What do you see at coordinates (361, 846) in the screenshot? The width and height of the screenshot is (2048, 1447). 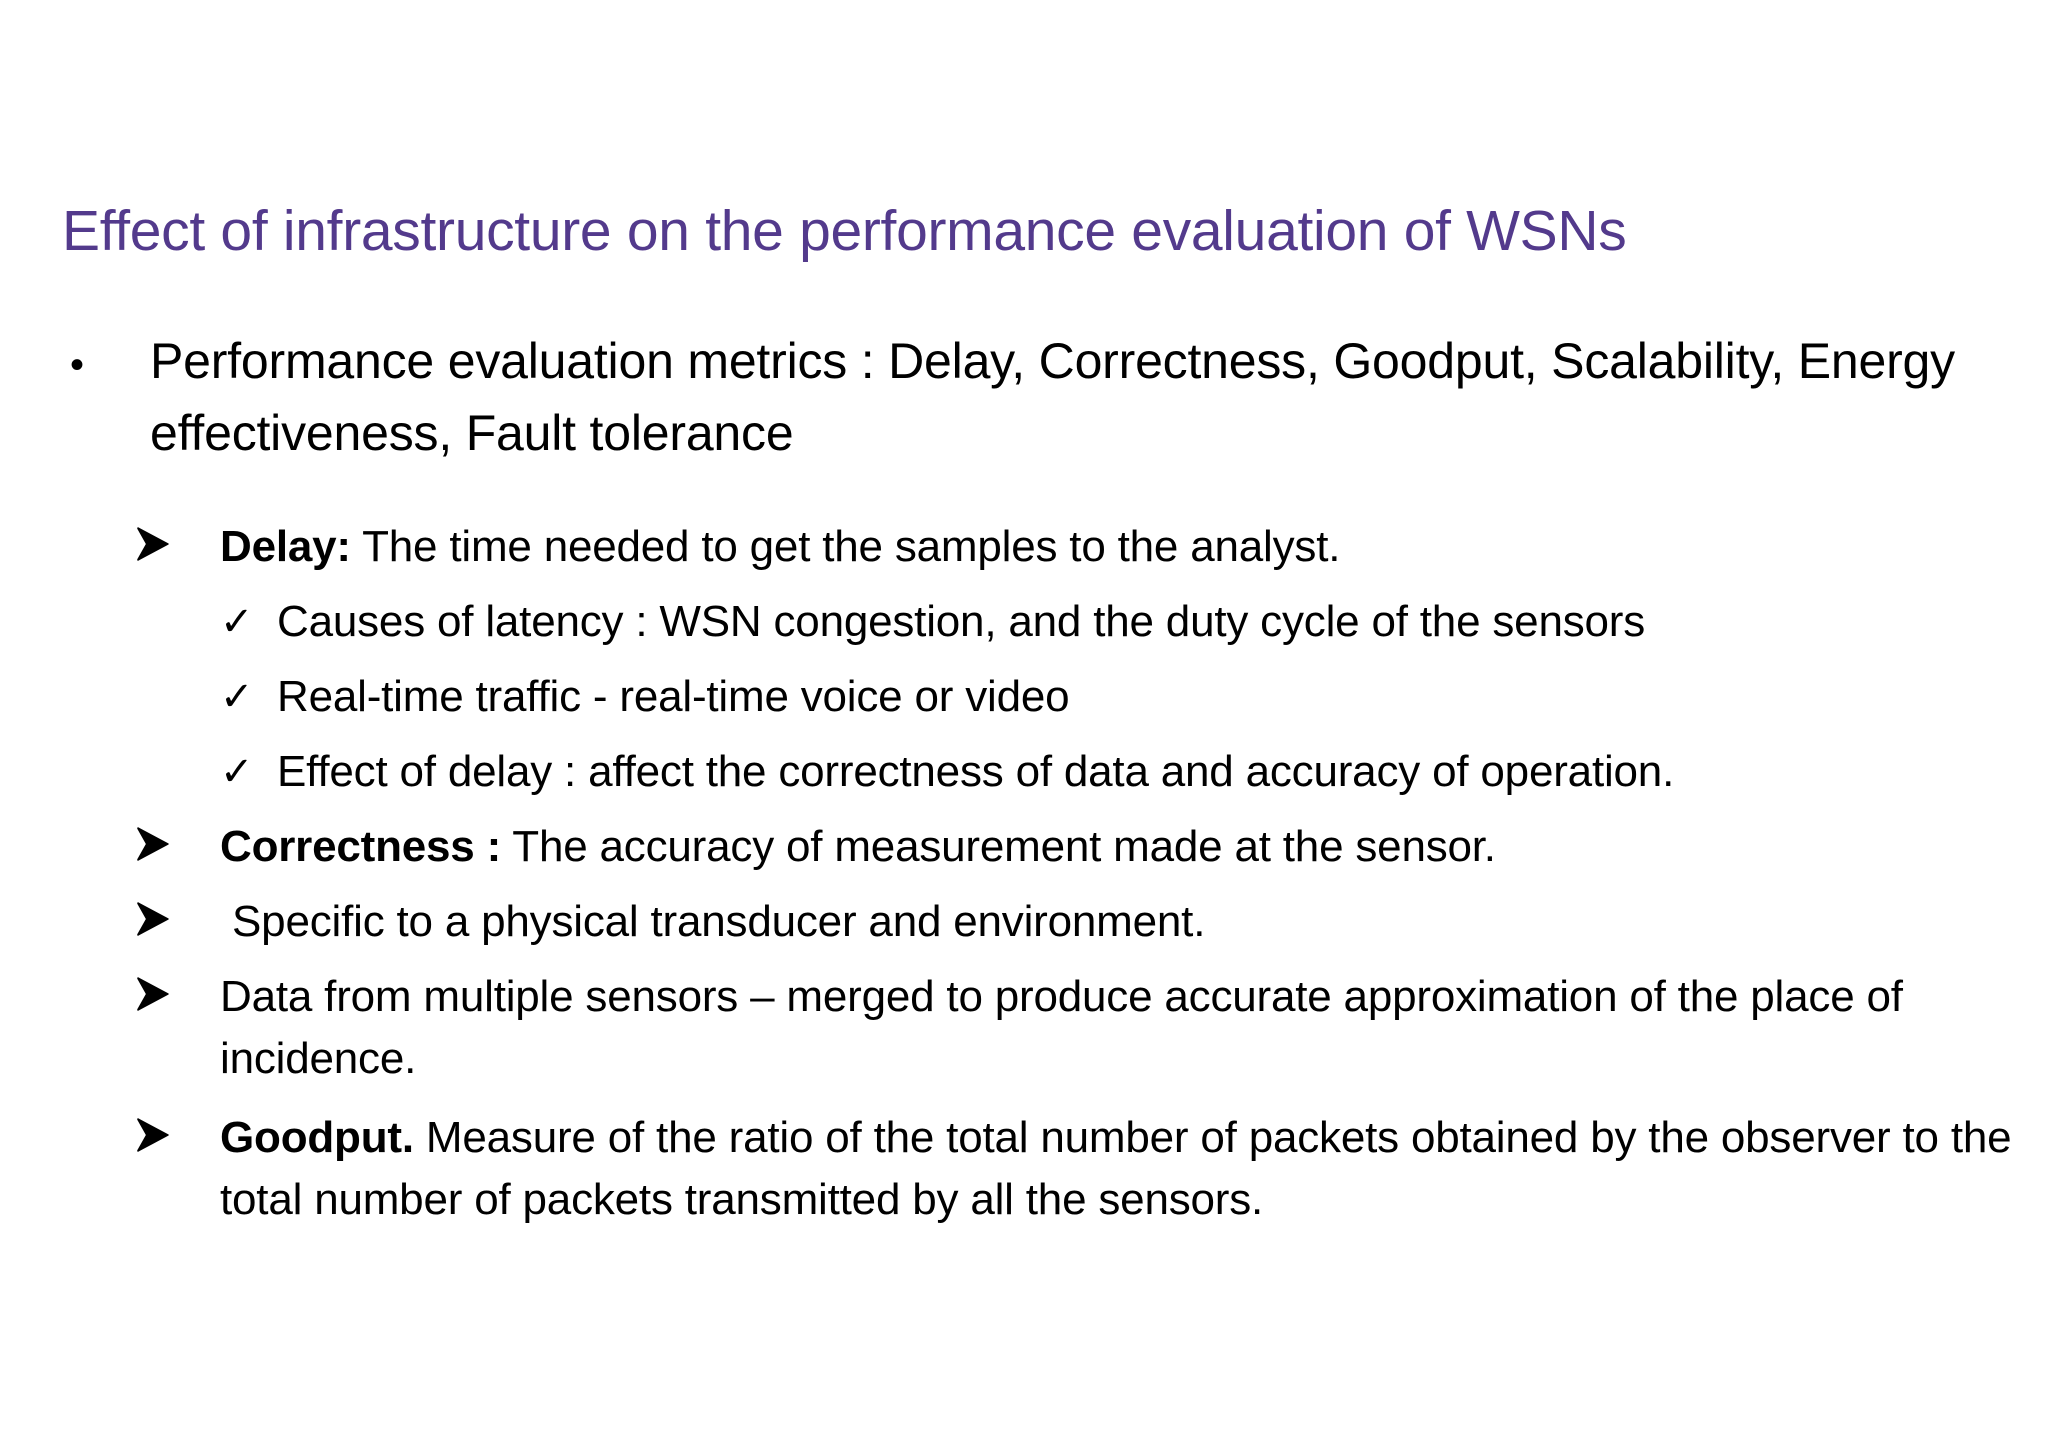 I see `item-label: Correctness :` at bounding box center [361, 846].